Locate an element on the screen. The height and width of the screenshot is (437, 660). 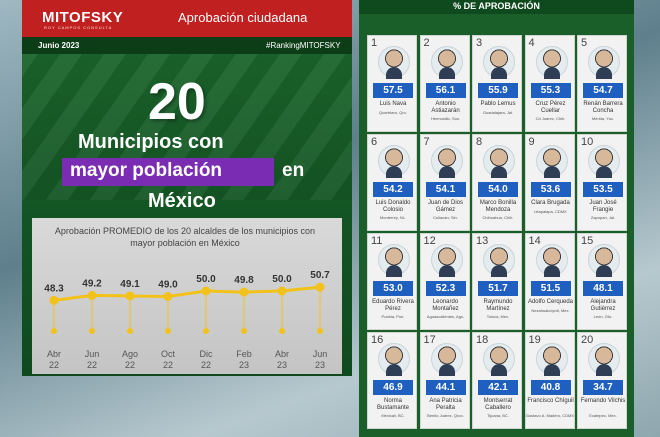
approval-badge: 53.5 is located at coordinates (603, 189).